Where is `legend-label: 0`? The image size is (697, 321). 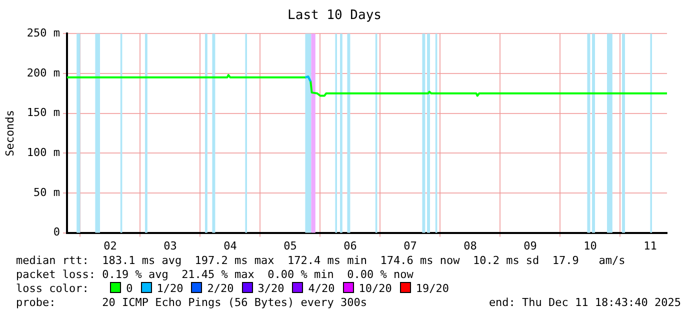 legend-label: 0 is located at coordinates (129, 288).